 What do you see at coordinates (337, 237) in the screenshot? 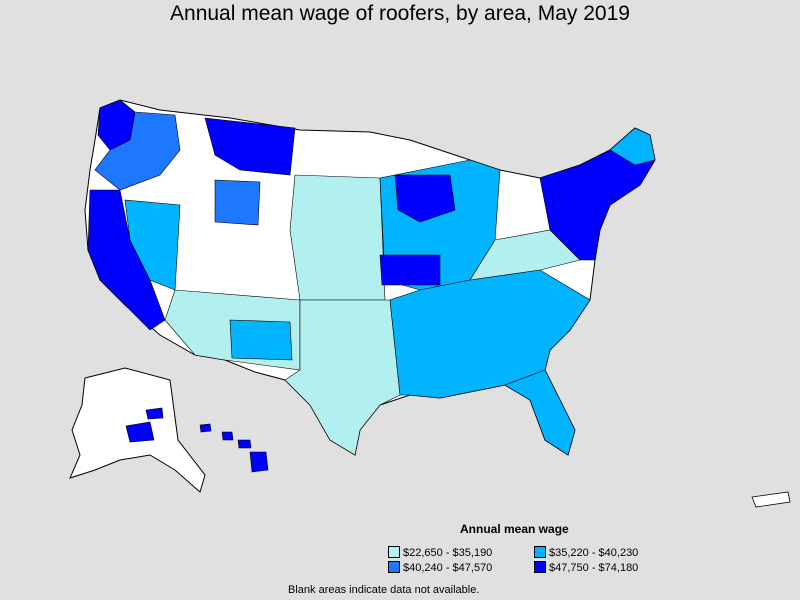
I see `region-great-plains` at bounding box center [337, 237].